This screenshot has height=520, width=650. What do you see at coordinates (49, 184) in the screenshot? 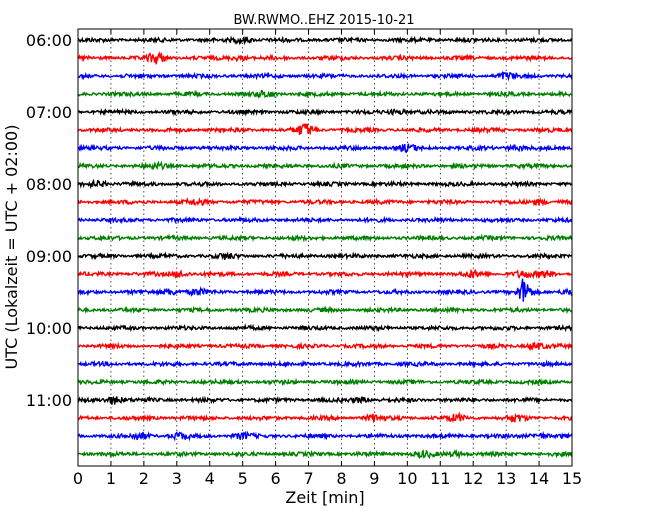
I see `y-tick-label: 08:00` at bounding box center [49, 184].